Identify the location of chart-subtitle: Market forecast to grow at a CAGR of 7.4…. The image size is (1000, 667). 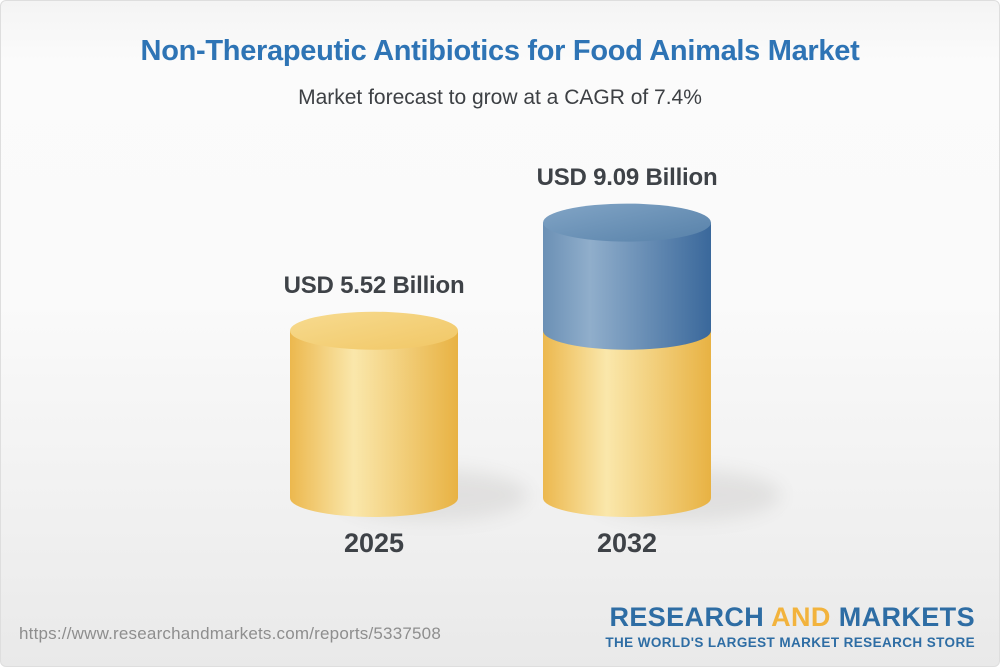
(500, 97).